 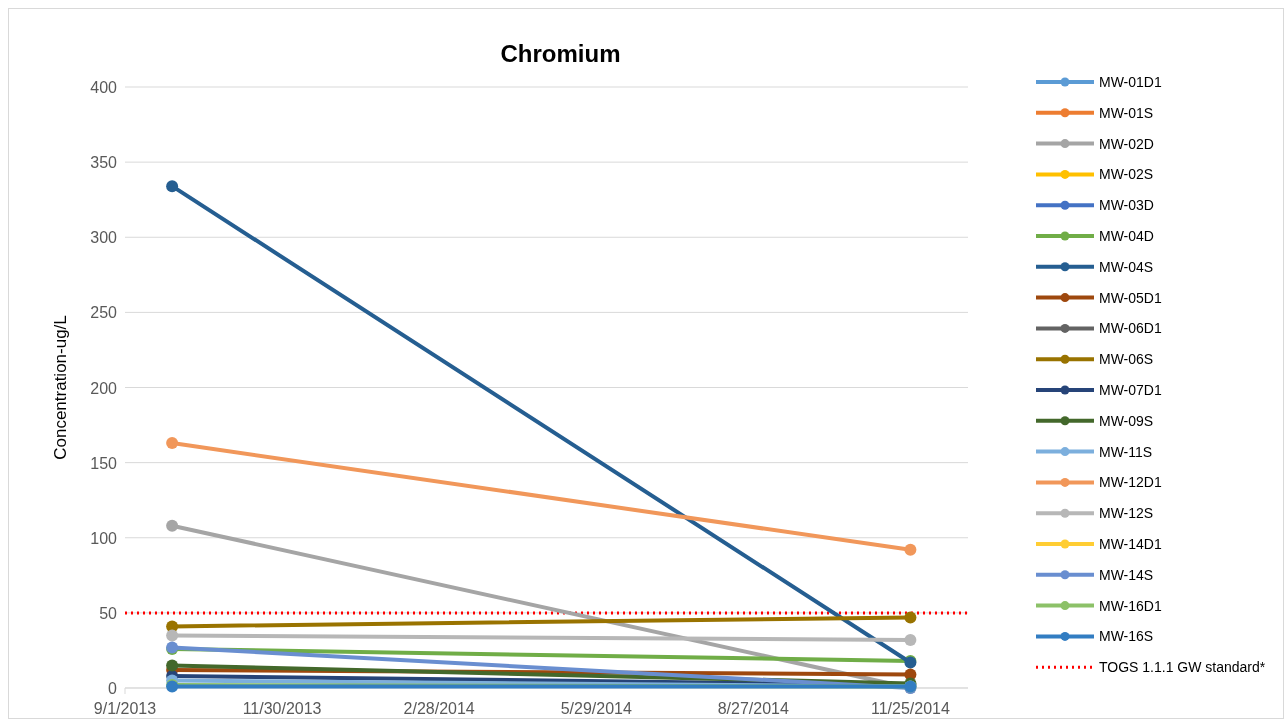 I want to click on legend-label: MW-16D1, so click(x=1130, y=605).